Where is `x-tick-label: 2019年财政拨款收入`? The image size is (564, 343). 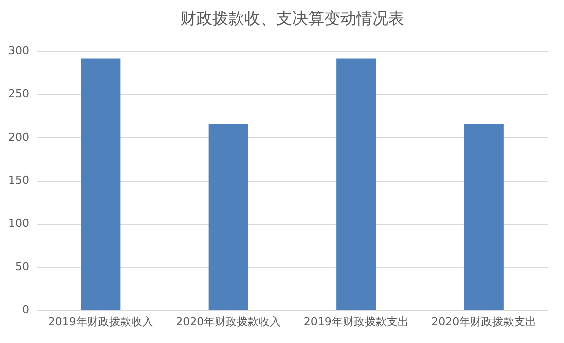 x-tick-label: 2019年财政拨款收入 is located at coordinates (101, 322).